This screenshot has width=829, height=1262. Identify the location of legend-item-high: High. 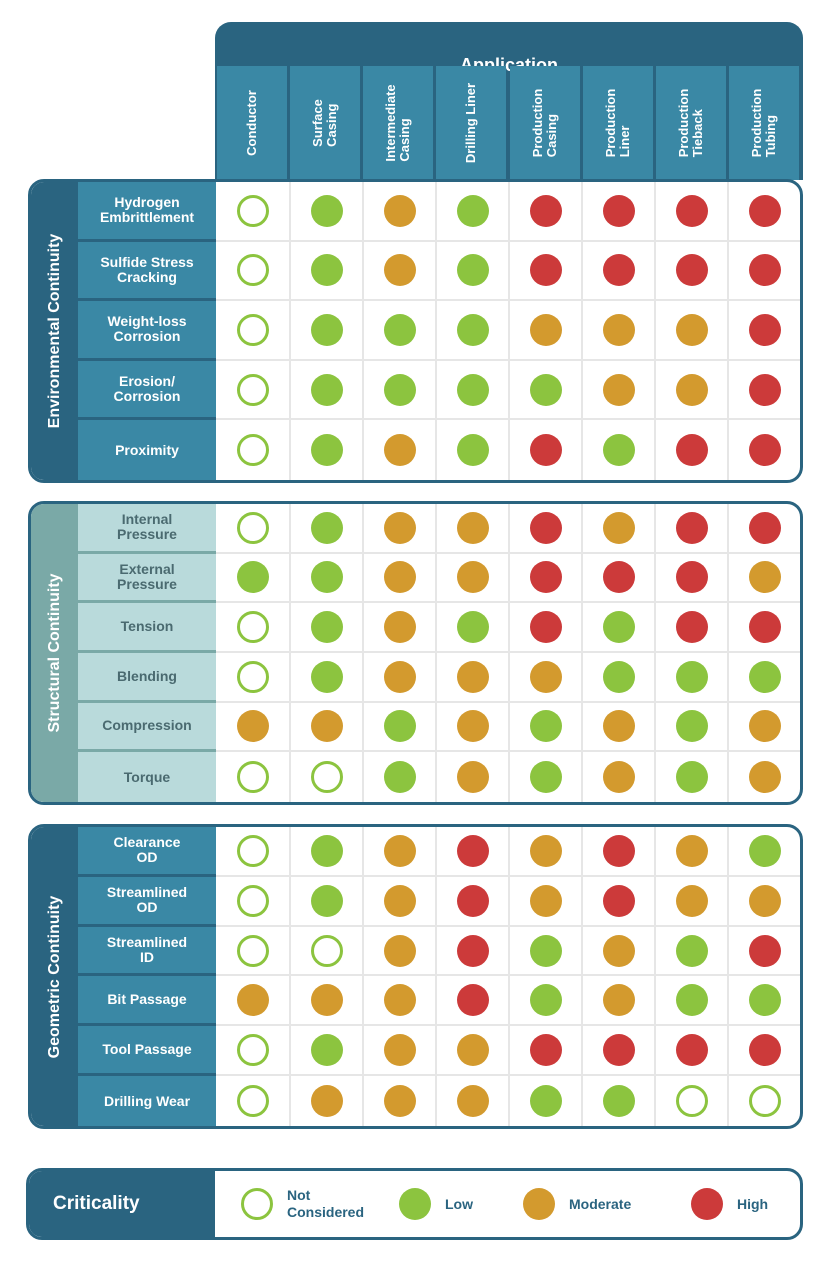
(729, 1204).